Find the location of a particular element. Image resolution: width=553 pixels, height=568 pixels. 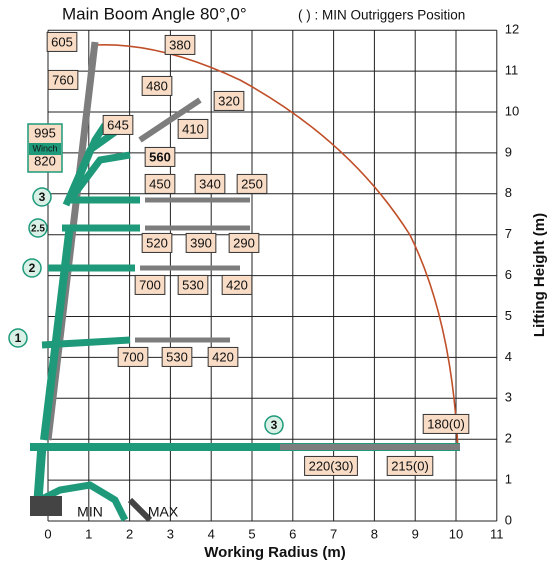

y-tick-label: 7 is located at coordinates (508, 233).